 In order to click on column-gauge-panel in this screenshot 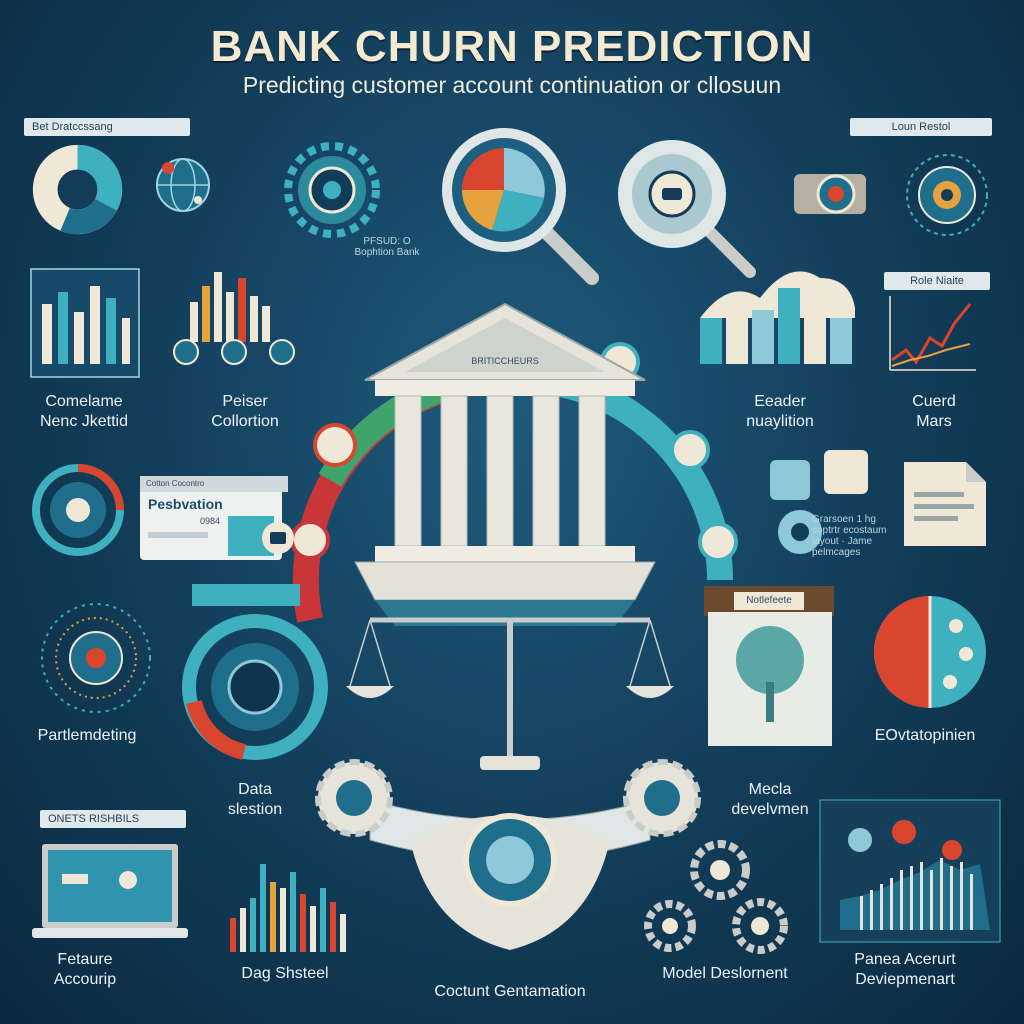, I will do `click(234, 318)`.